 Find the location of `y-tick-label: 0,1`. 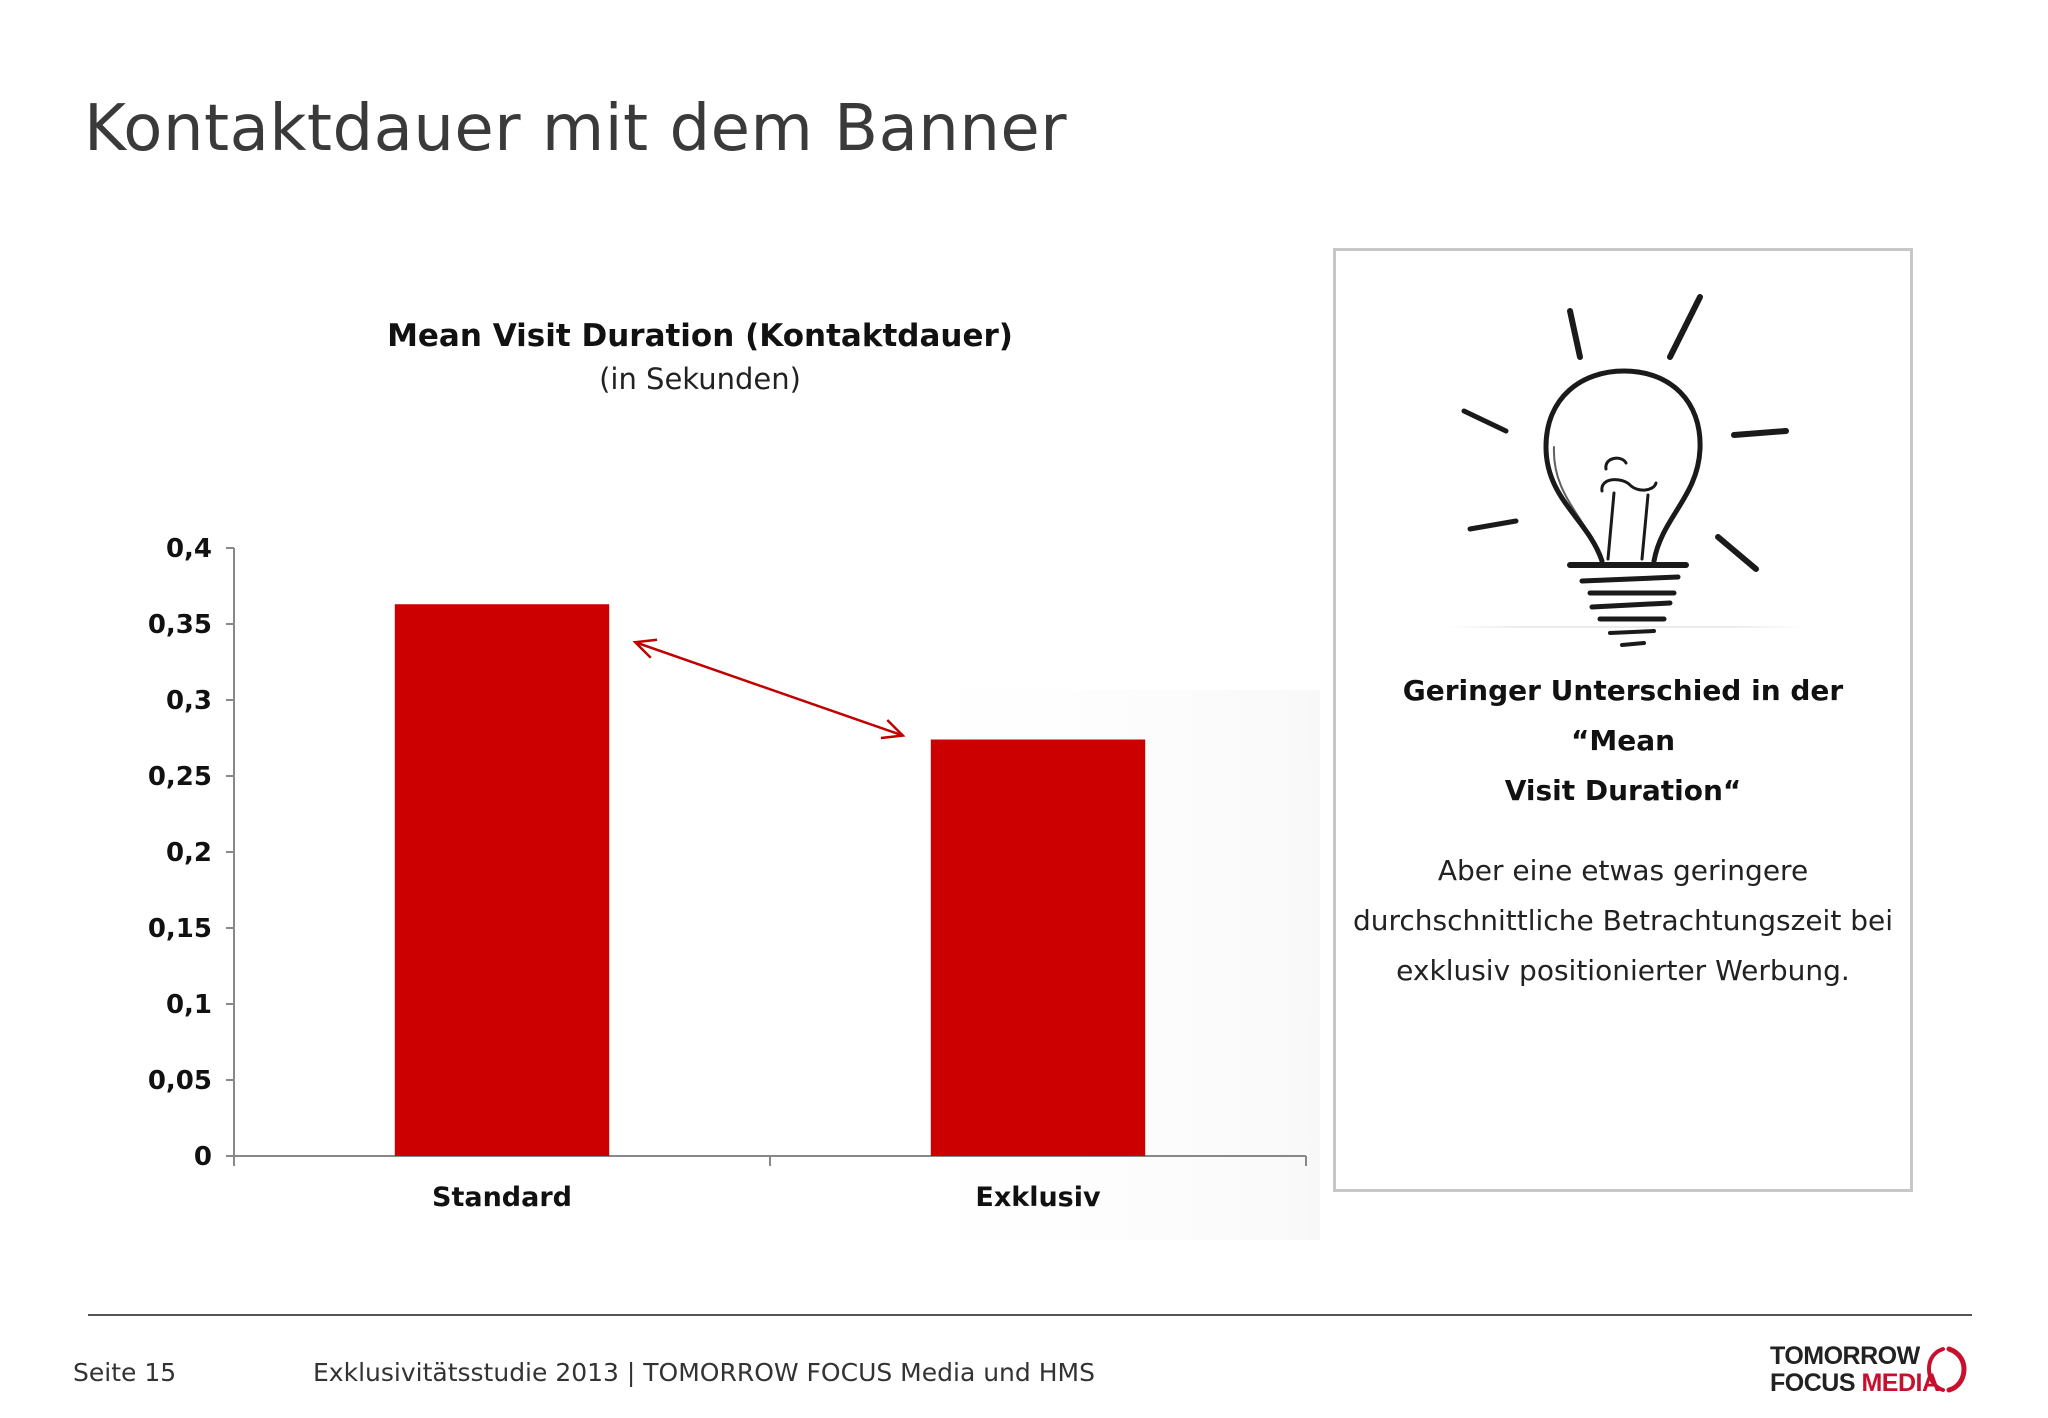

y-tick-label: 0,1 is located at coordinates (189, 1005).